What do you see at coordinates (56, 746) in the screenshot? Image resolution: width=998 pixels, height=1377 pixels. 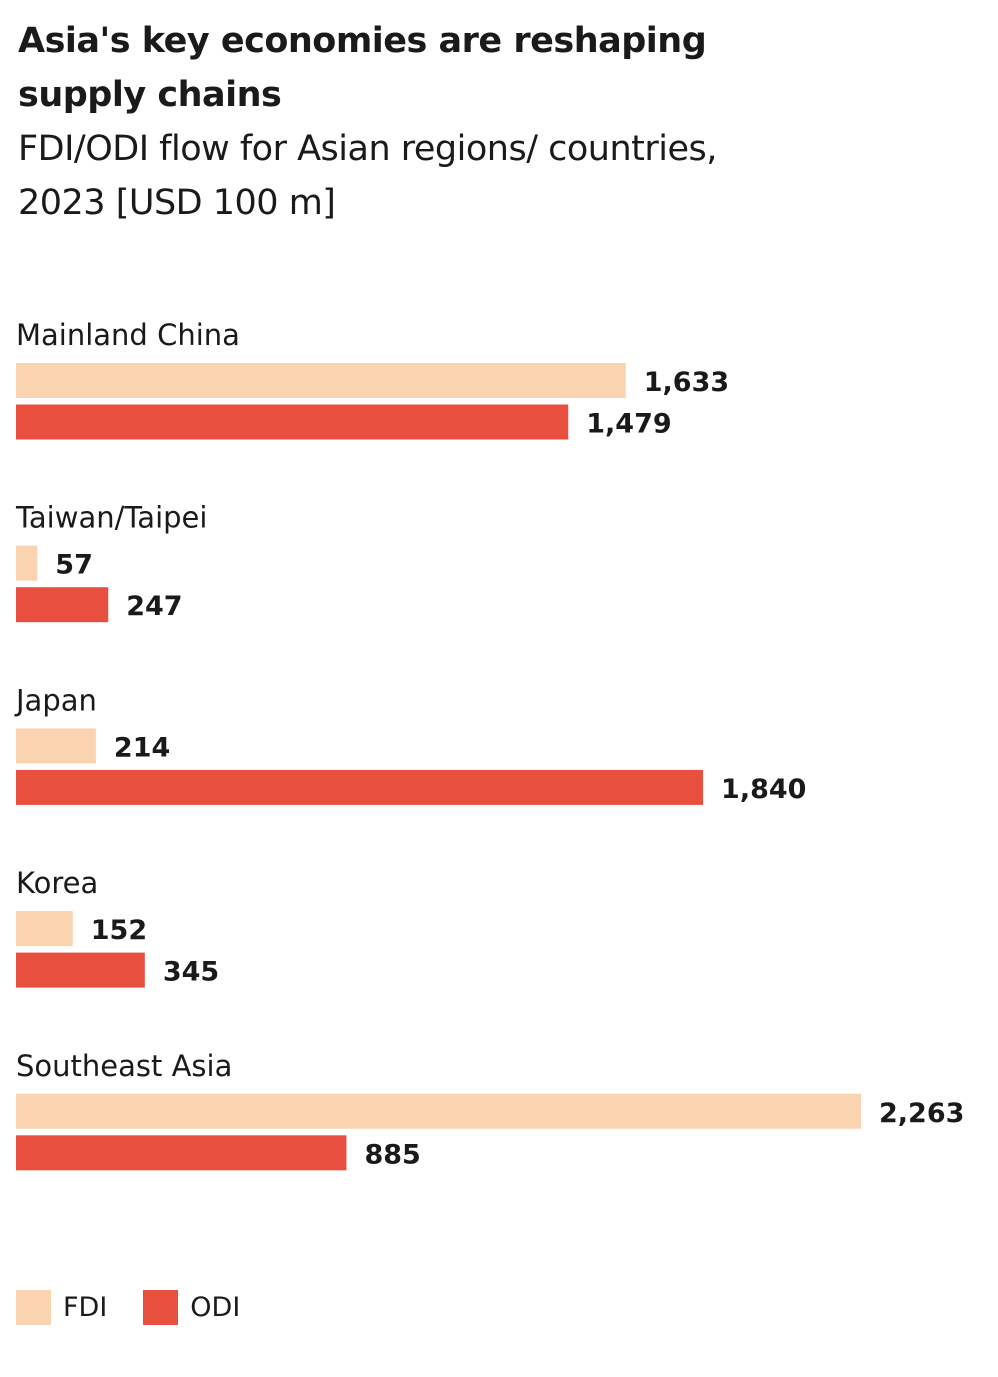 I see `bar-fdi-japan` at bounding box center [56, 746].